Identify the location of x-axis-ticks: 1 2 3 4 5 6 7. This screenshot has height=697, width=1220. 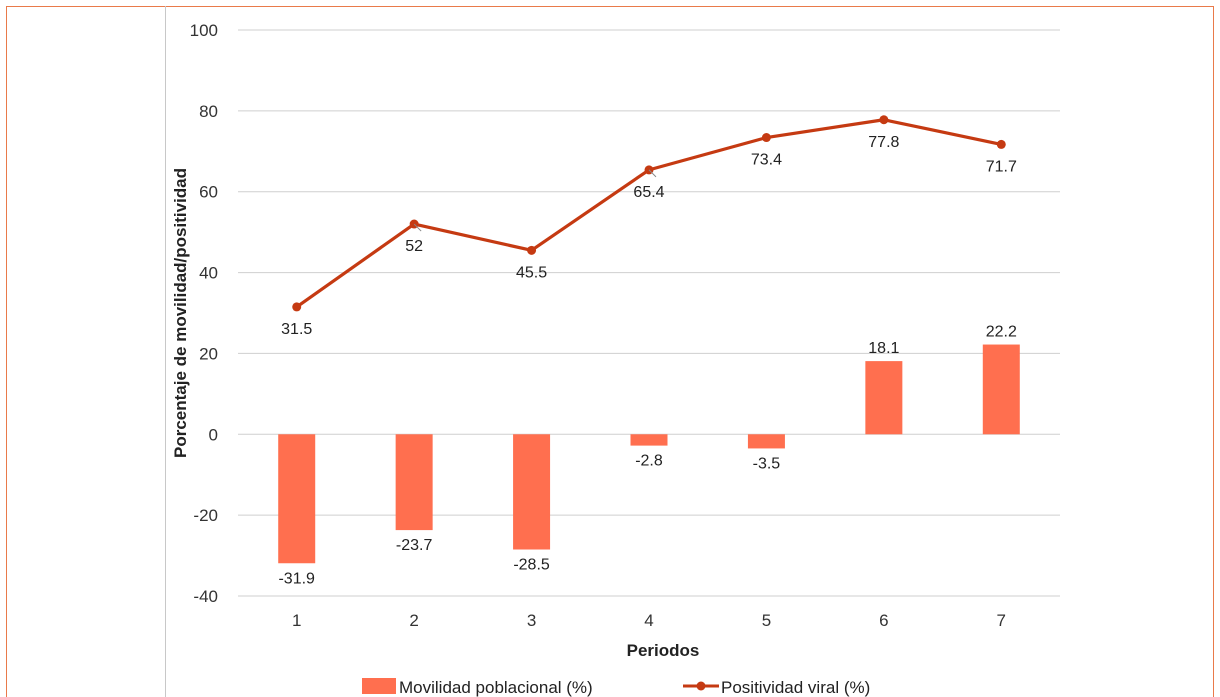
(649, 620).